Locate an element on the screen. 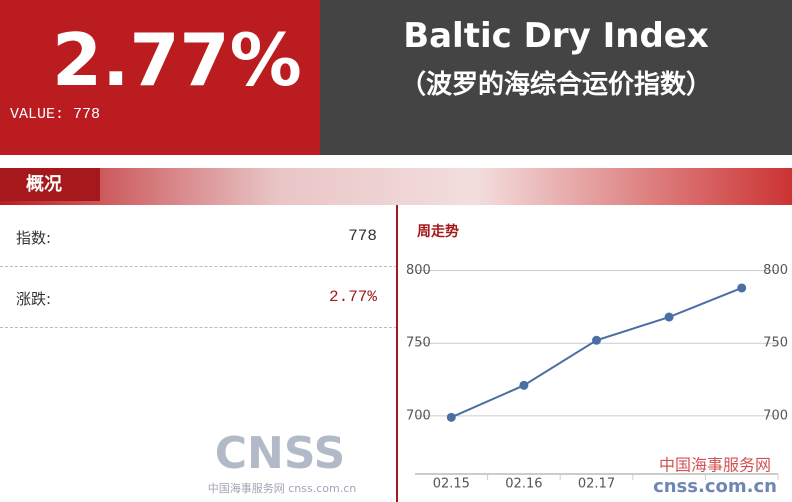 This screenshot has height=502, width=792. divider is located at coordinates (397, 353).